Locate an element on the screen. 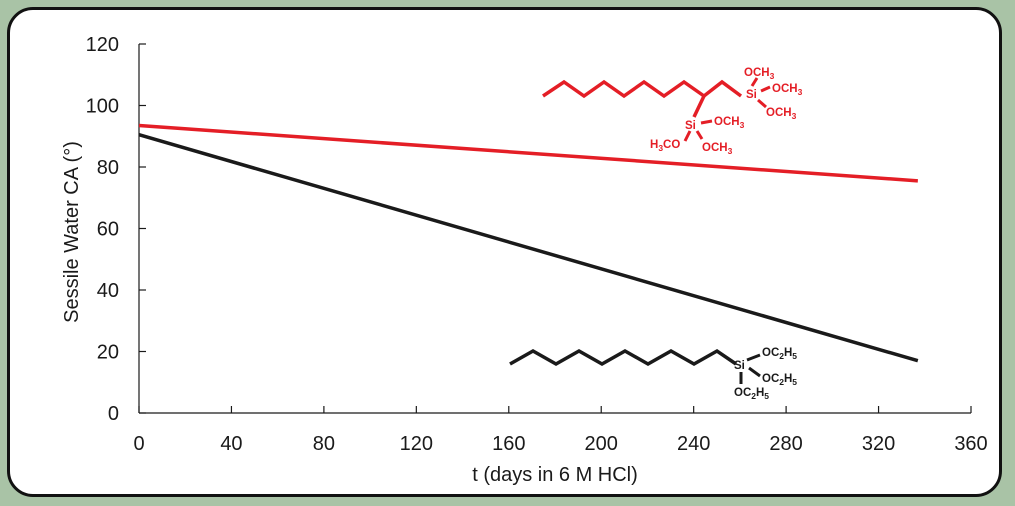  linear-silane-chain is located at coordinates (623, 357).